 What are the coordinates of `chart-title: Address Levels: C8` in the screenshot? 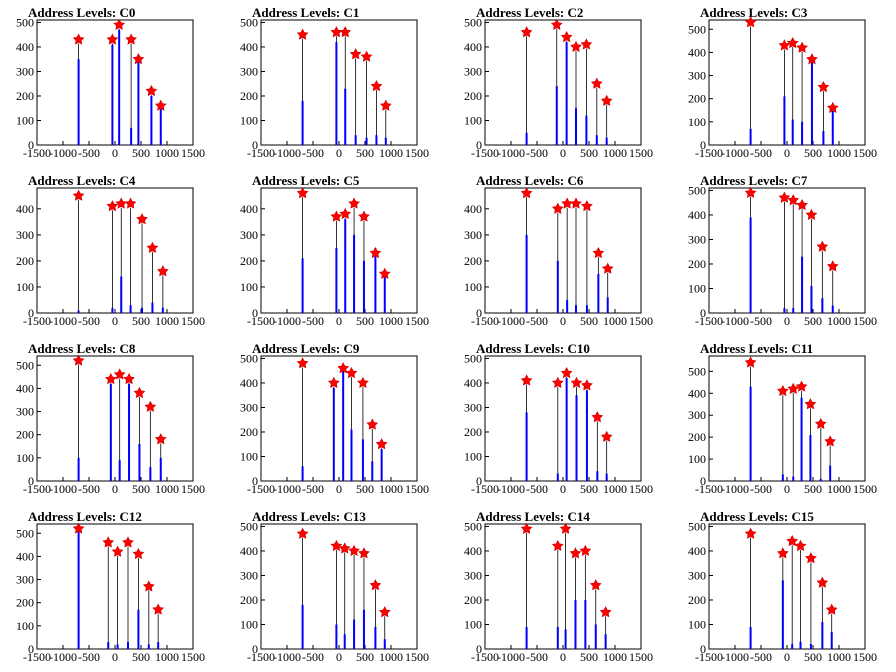 It's located at (82, 348).